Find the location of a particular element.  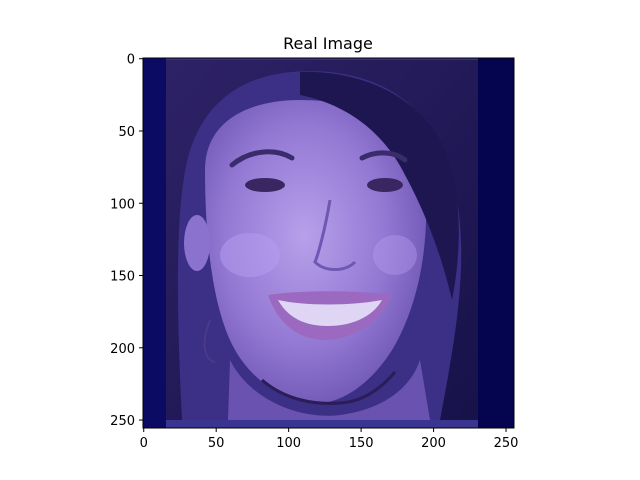

chin-line is located at coordinates (329, 388).